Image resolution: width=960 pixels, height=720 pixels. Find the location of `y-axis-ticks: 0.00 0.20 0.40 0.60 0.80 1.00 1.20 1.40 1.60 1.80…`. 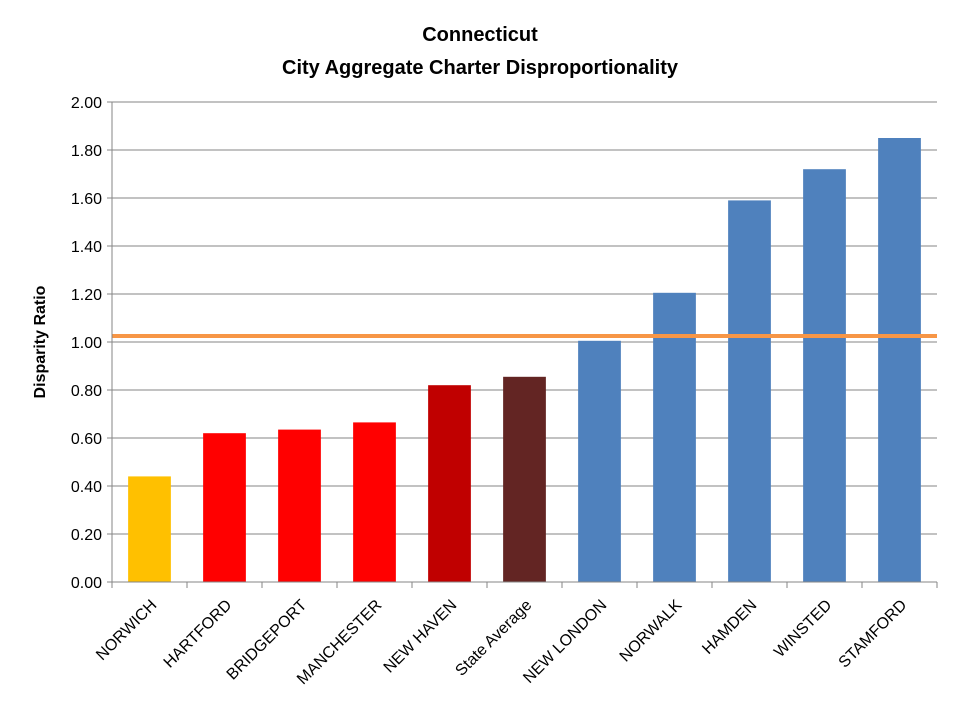

y-axis-ticks: 0.00 0.20 0.40 0.60 0.80 1.00 1.20 1.40 1.60 1.80… is located at coordinates (86, 343).